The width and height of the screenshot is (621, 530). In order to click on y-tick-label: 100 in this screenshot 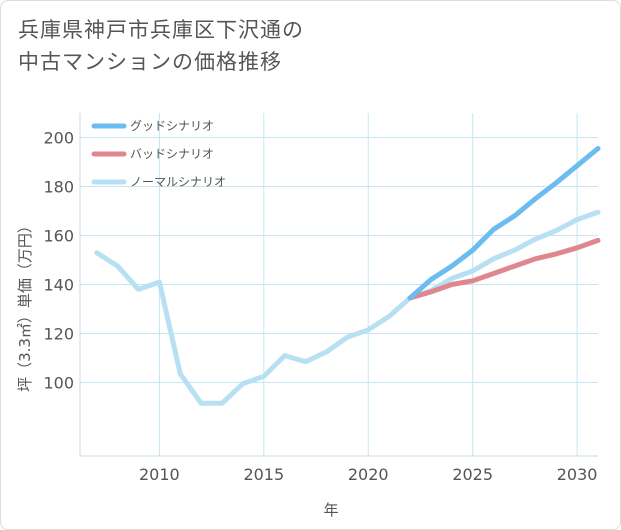, I will do `click(58, 383)`.